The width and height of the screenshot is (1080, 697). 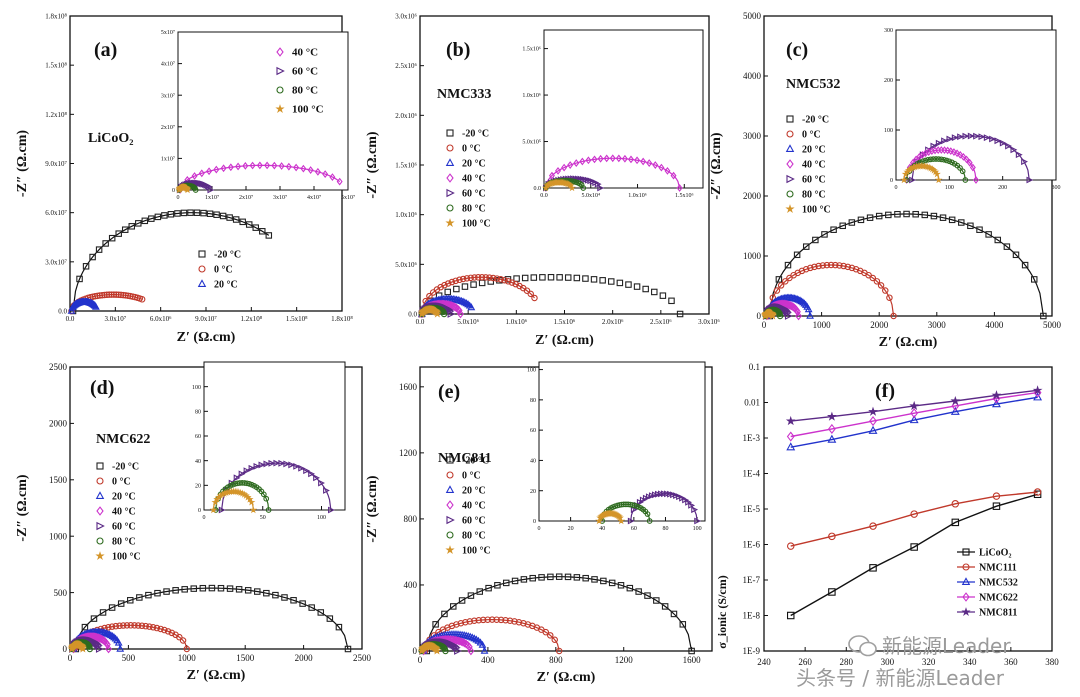 I want to click on y-tick-label: 80, so click(x=533, y=401).